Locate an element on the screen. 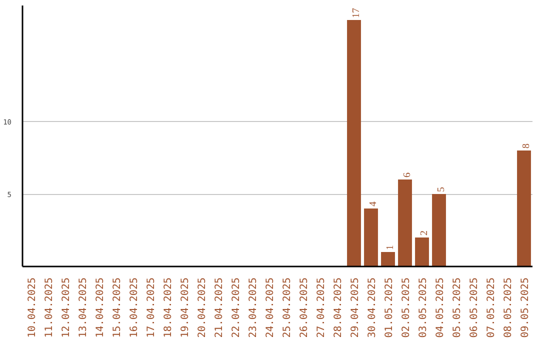 Image resolution: width=540 pixels, height=340 pixels. x-tick-label: 06.05.2025 is located at coordinates (474, 307).